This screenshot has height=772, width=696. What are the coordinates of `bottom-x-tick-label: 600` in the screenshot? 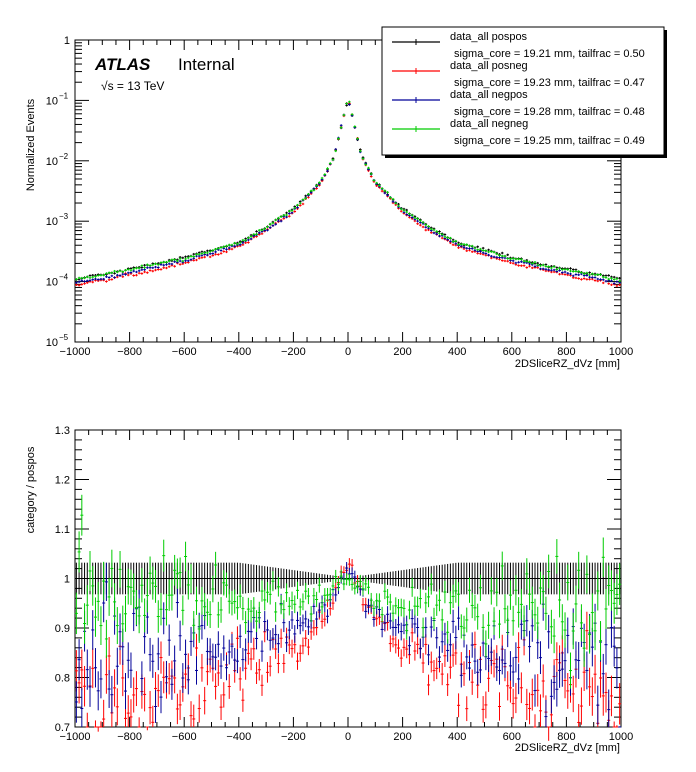 It's located at (512, 737).